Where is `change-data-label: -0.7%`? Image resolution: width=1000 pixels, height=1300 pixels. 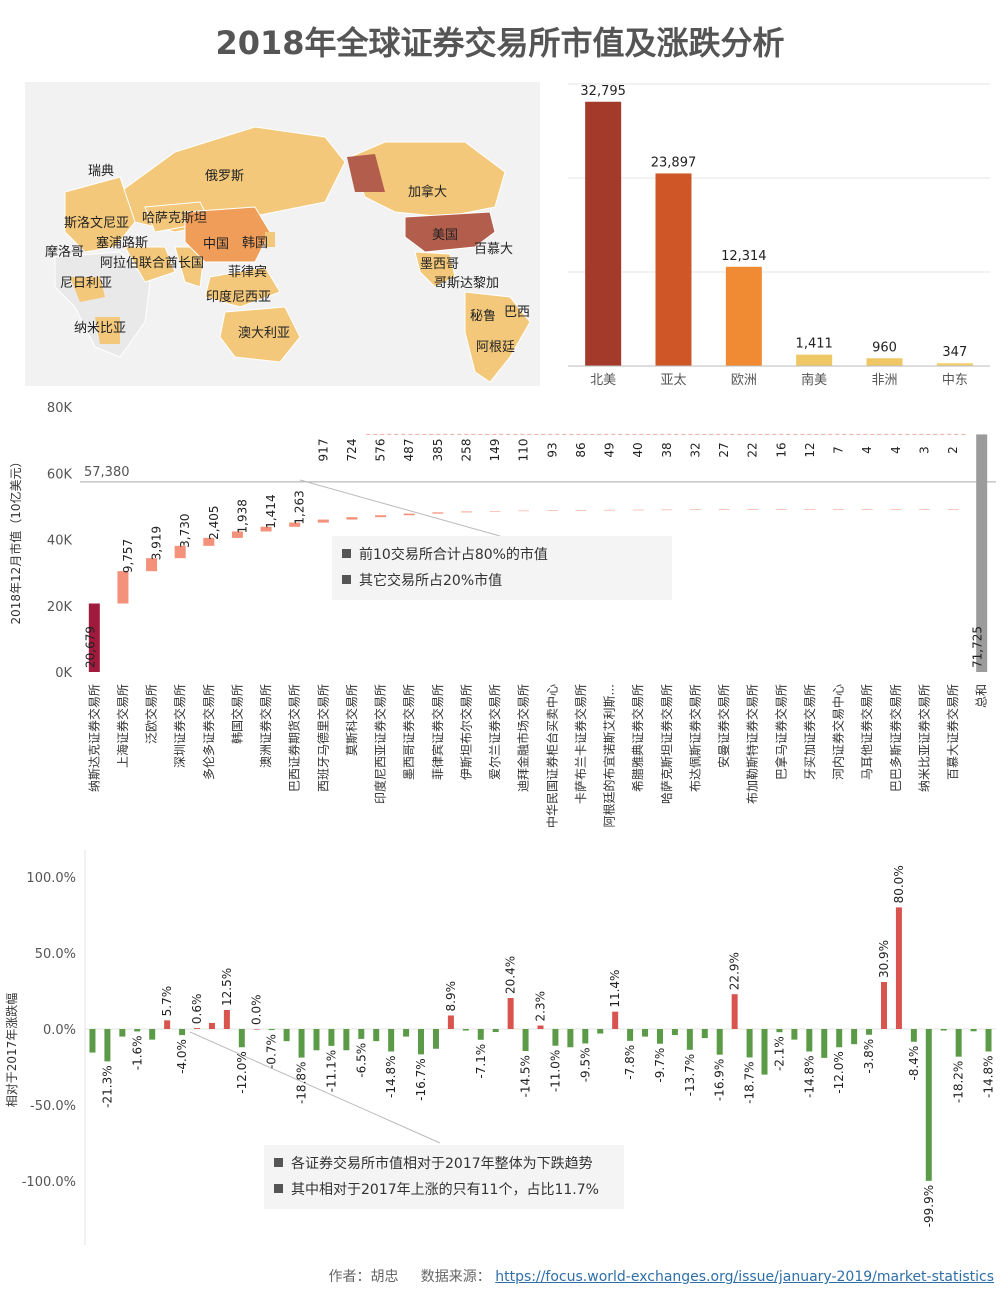 change-data-label: -0.7% is located at coordinates (272, 1051).